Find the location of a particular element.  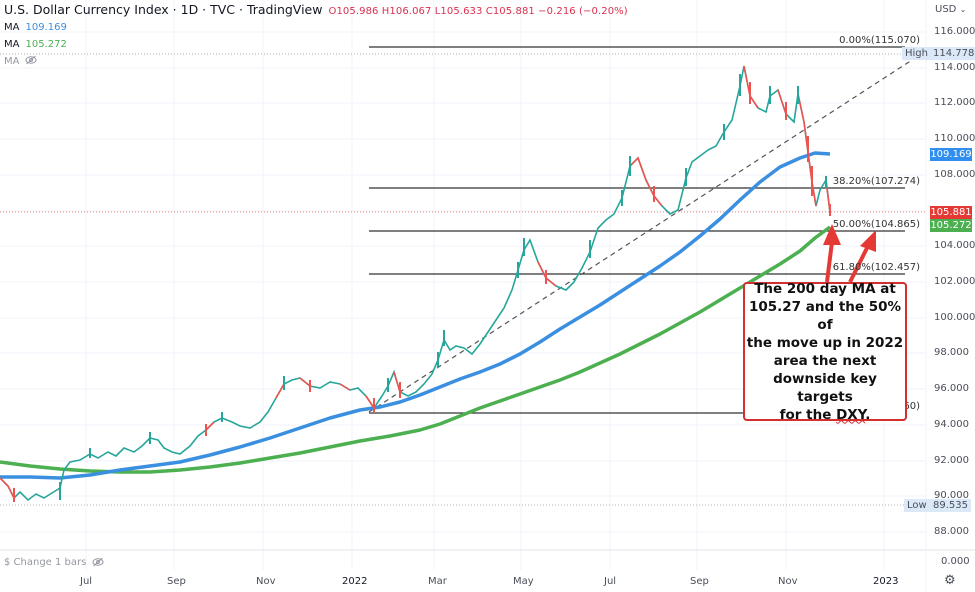

gear-icon: ⚙ is located at coordinates (950, 580).